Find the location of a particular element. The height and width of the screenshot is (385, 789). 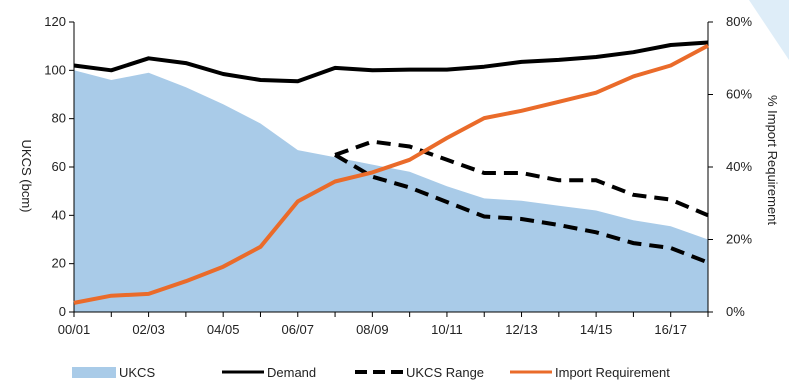

legend-label-import-requirement: Import Requirement is located at coordinates (612, 372).